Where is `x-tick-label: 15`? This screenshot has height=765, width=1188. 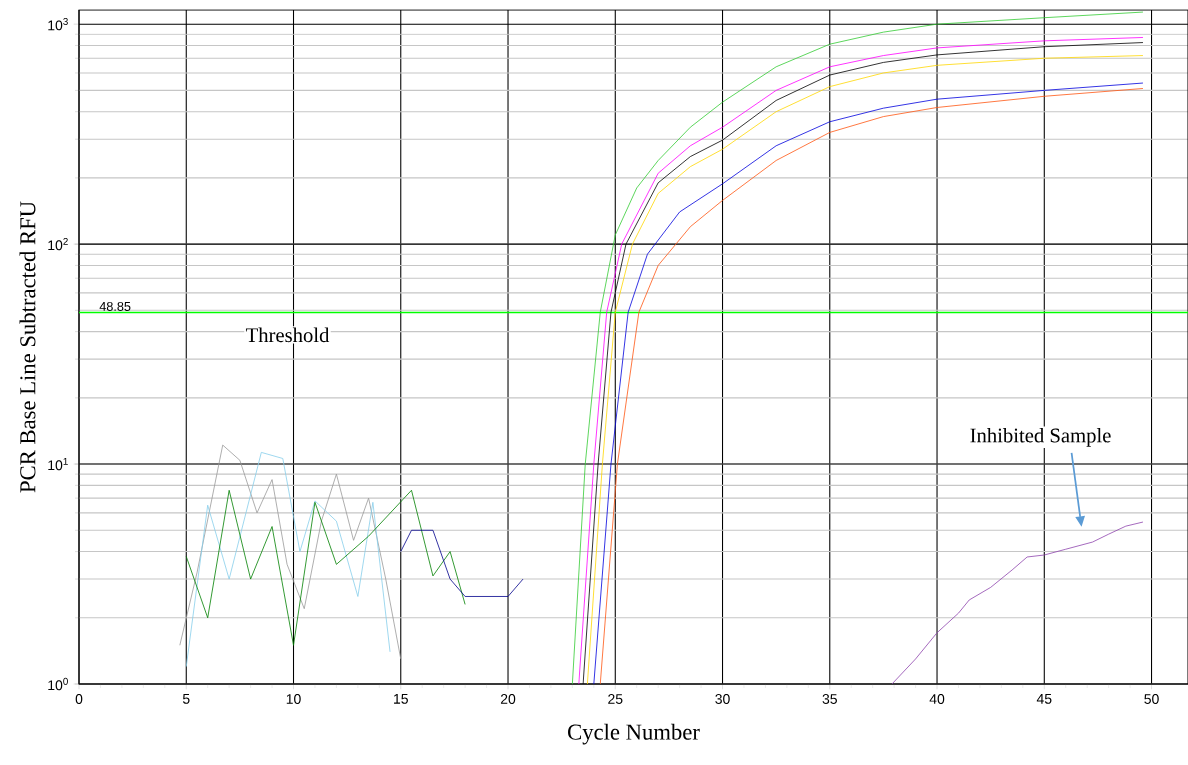 x-tick-label: 15 is located at coordinates (401, 699).